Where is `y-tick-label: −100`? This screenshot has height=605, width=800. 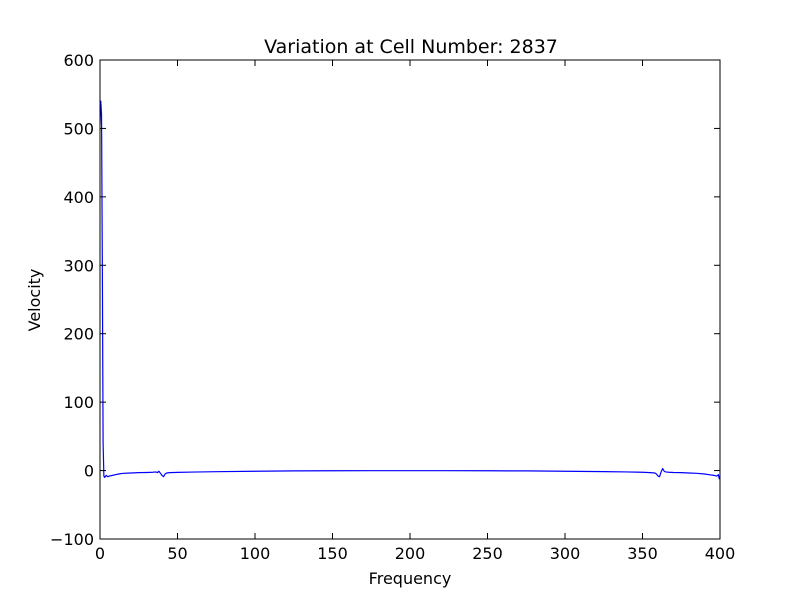
y-tick-label: −100 is located at coordinates (72, 539).